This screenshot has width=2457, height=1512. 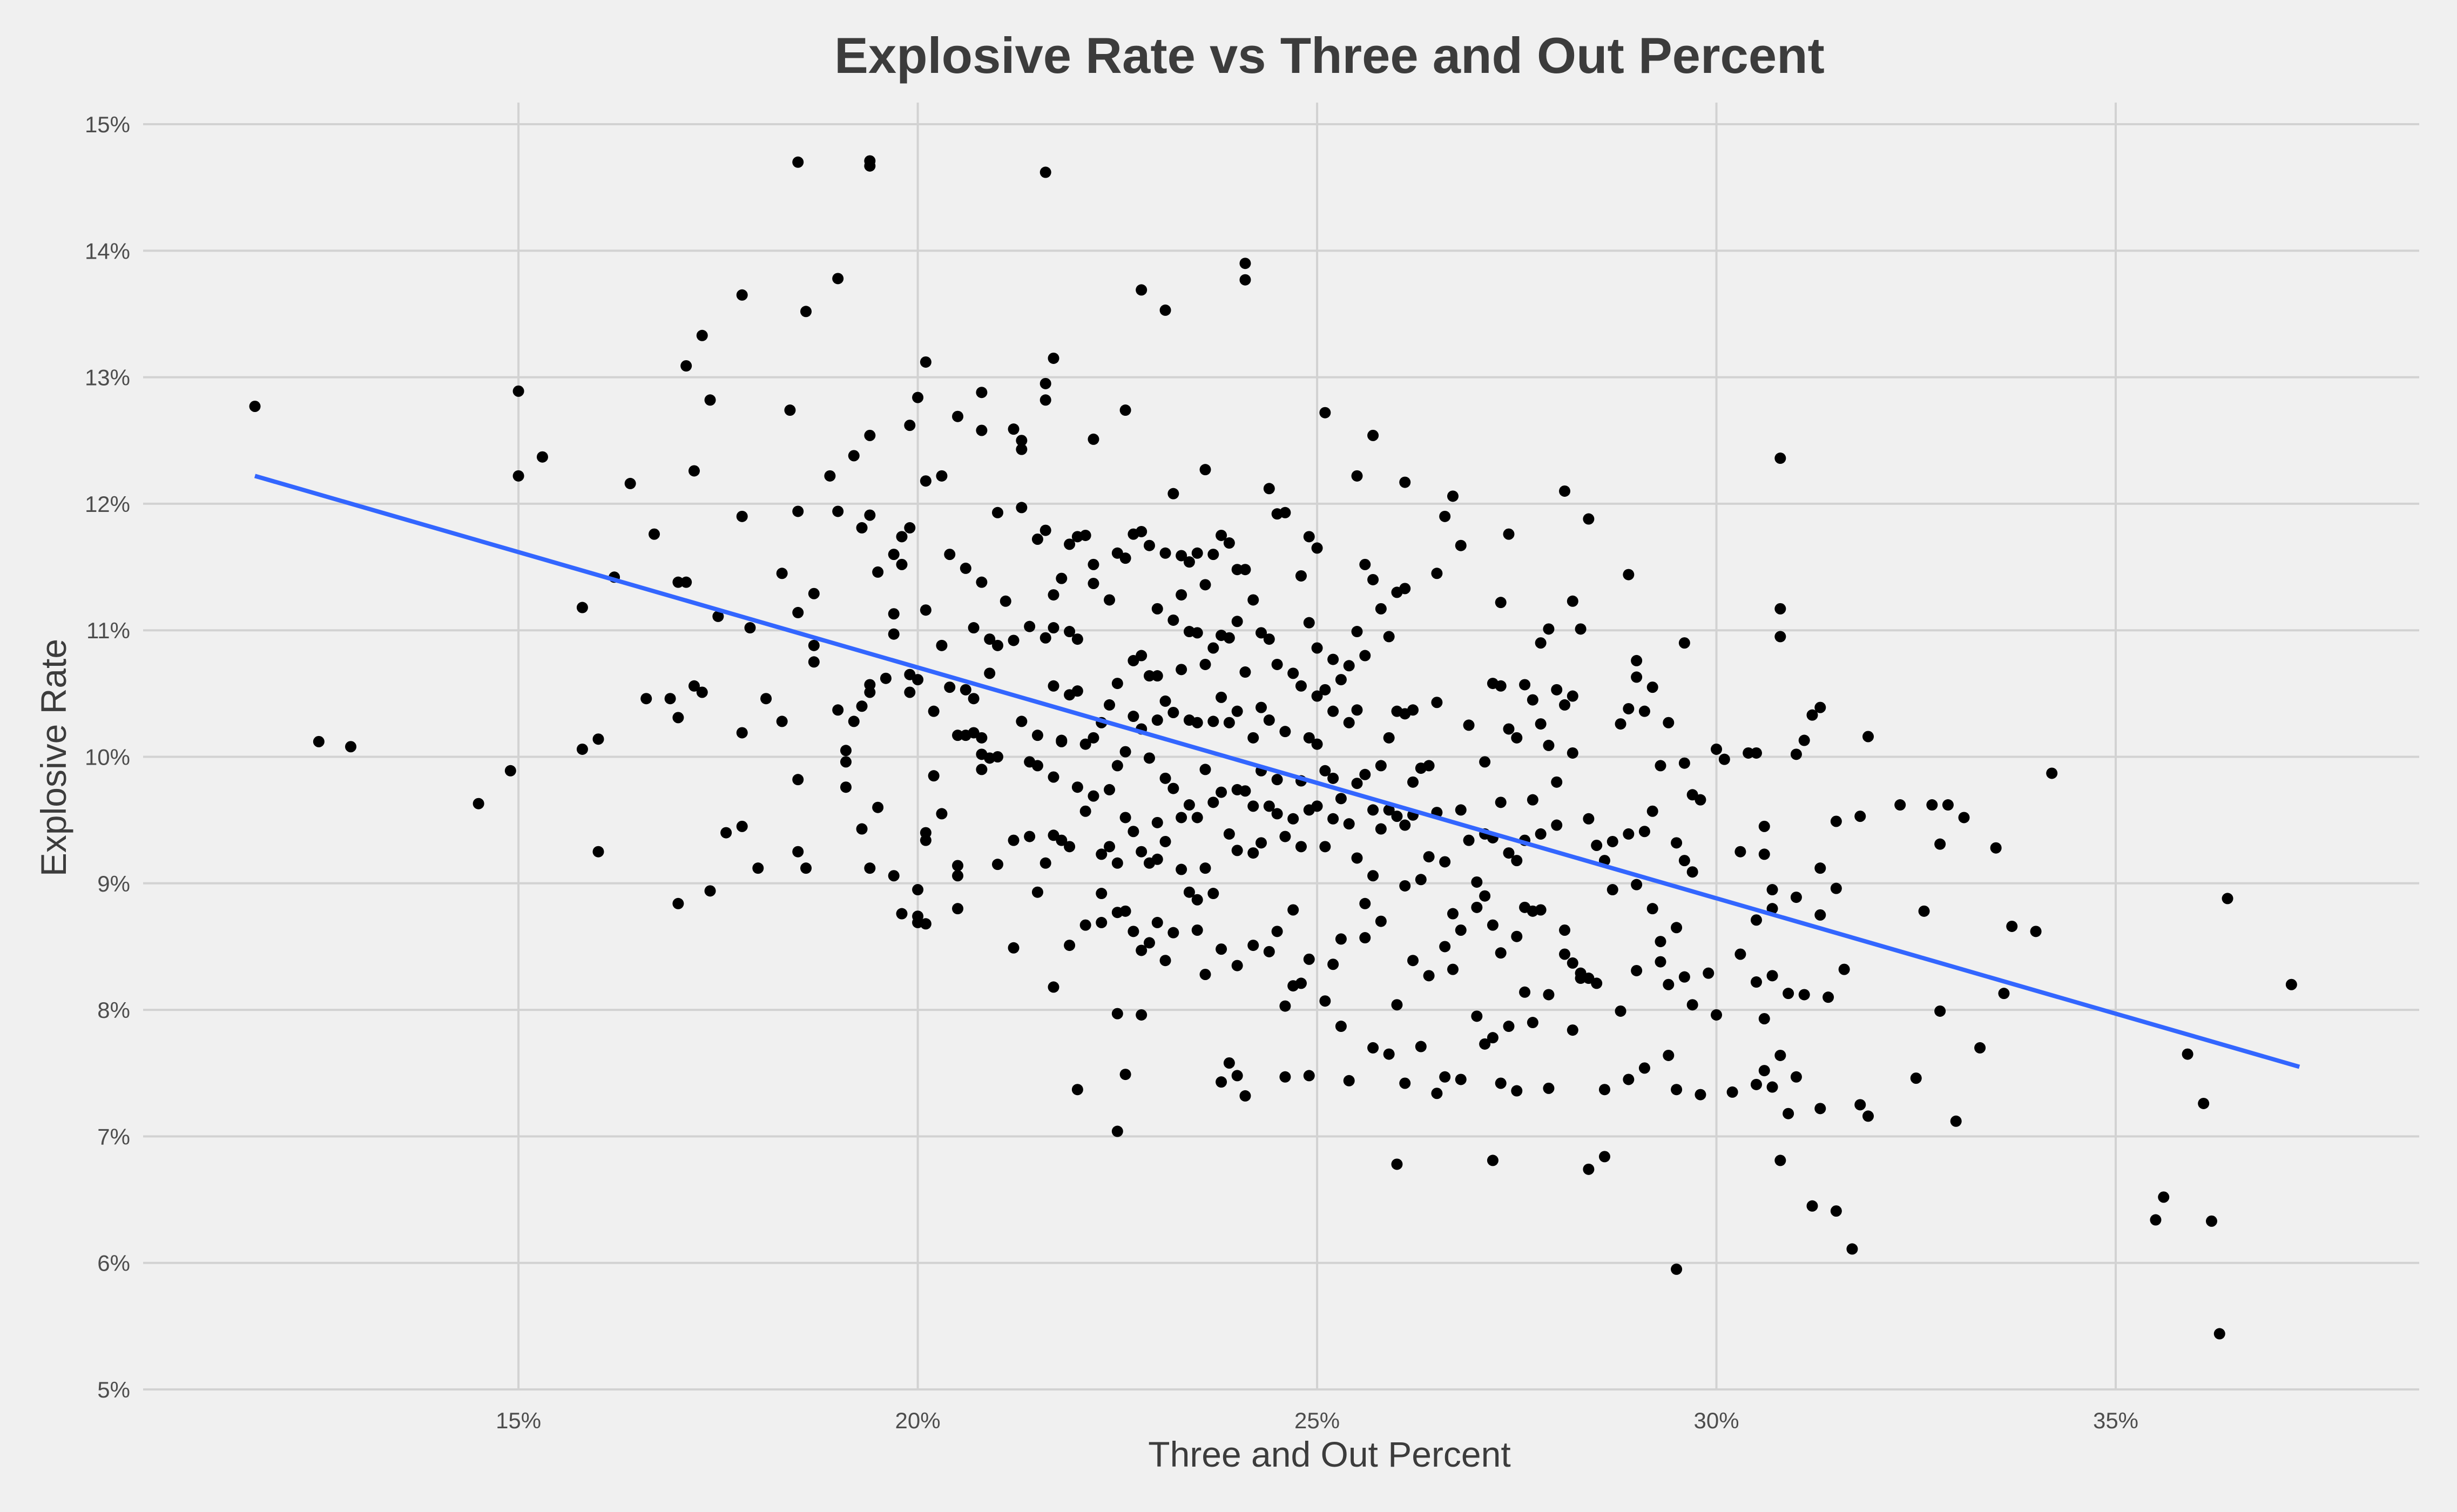 I want to click on y-tick-label: 6%, so click(x=114, y=1263).